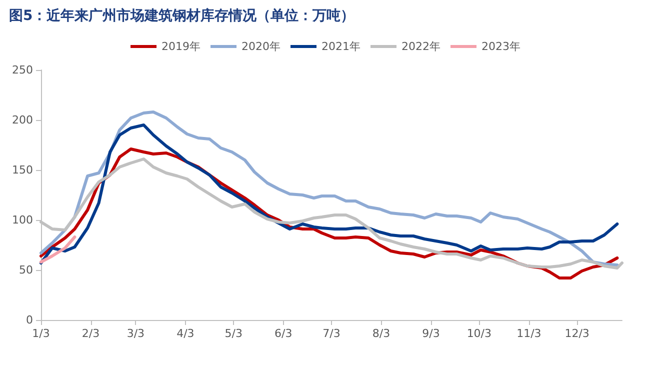 Image resolution: width=651 pixels, height=371 pixels. I want to click on x-tick-label: 4/3, so click(185, 333).